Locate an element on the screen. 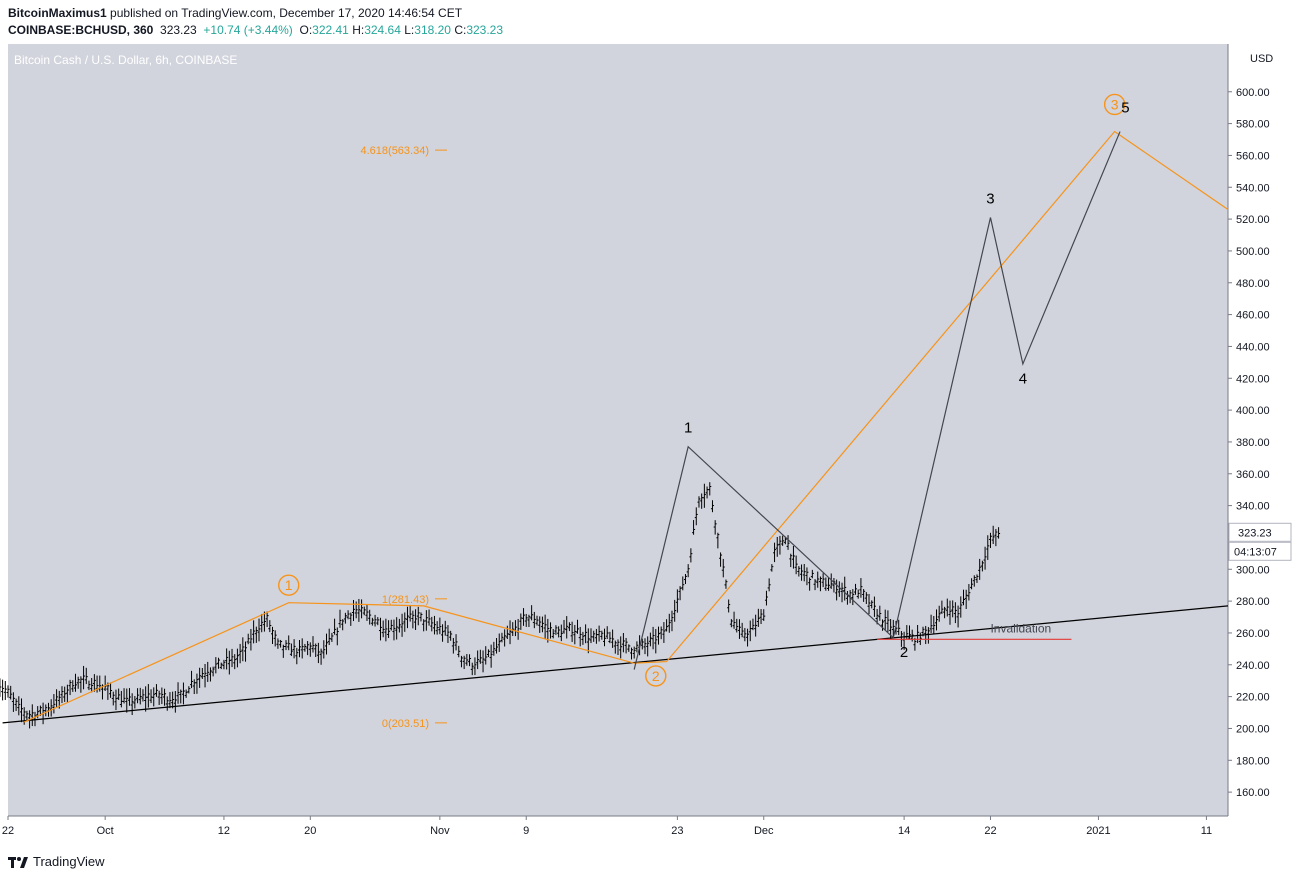  tradingview-footer: TradingView is located at coordinates (56, 861).